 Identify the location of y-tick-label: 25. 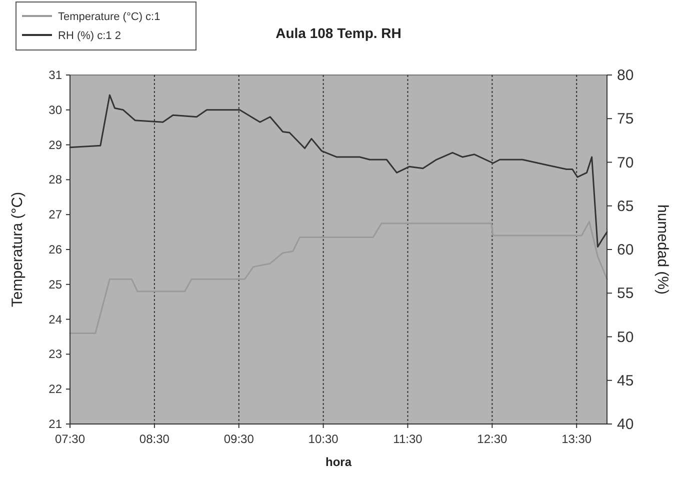
(55, 284).